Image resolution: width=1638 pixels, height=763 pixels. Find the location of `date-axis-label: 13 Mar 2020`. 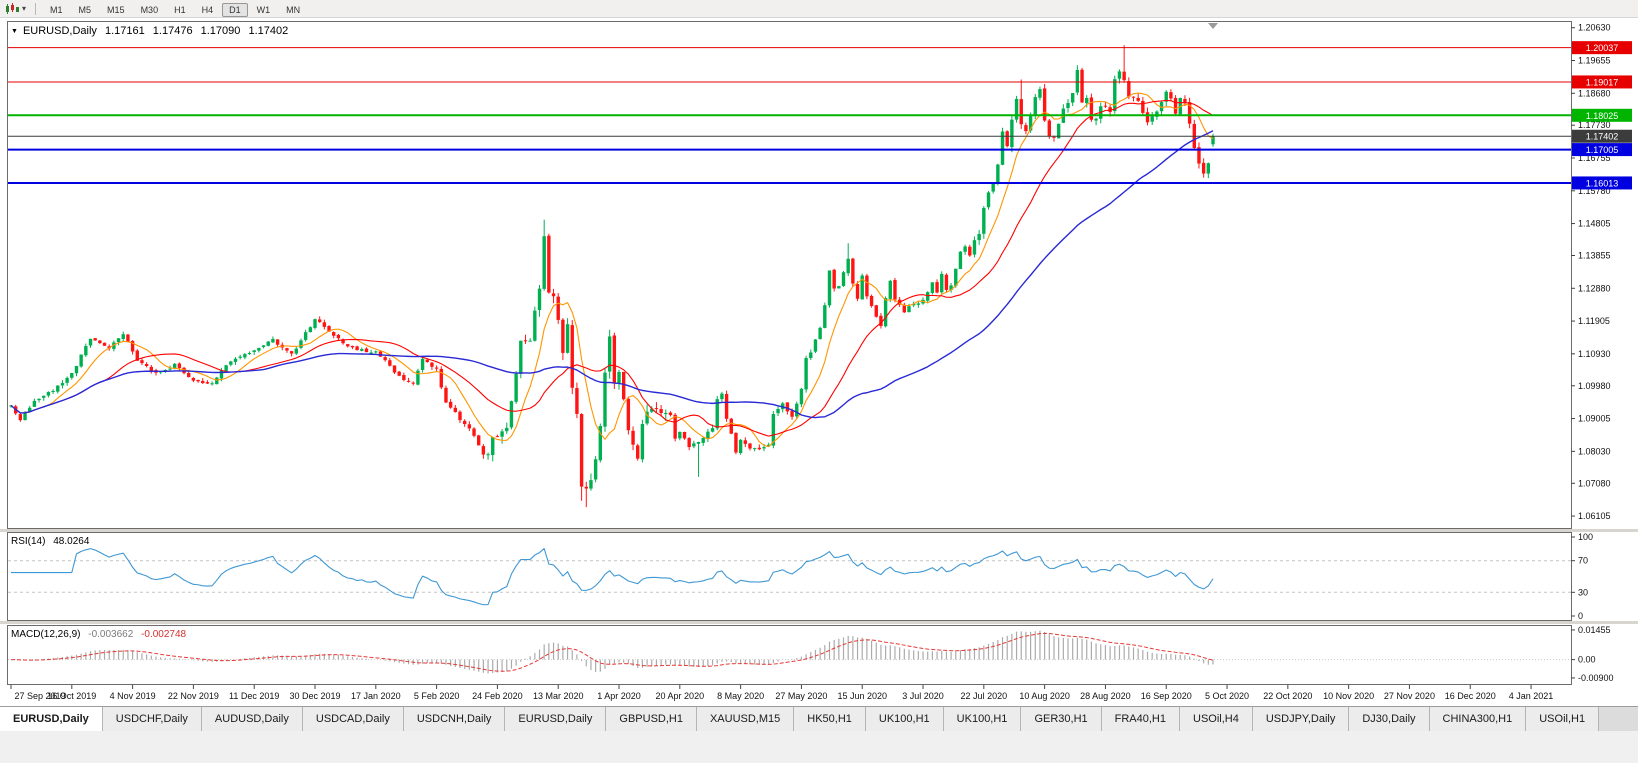

date-axis-label: 13 Mar 2020 is located at coordinates (558, 696).